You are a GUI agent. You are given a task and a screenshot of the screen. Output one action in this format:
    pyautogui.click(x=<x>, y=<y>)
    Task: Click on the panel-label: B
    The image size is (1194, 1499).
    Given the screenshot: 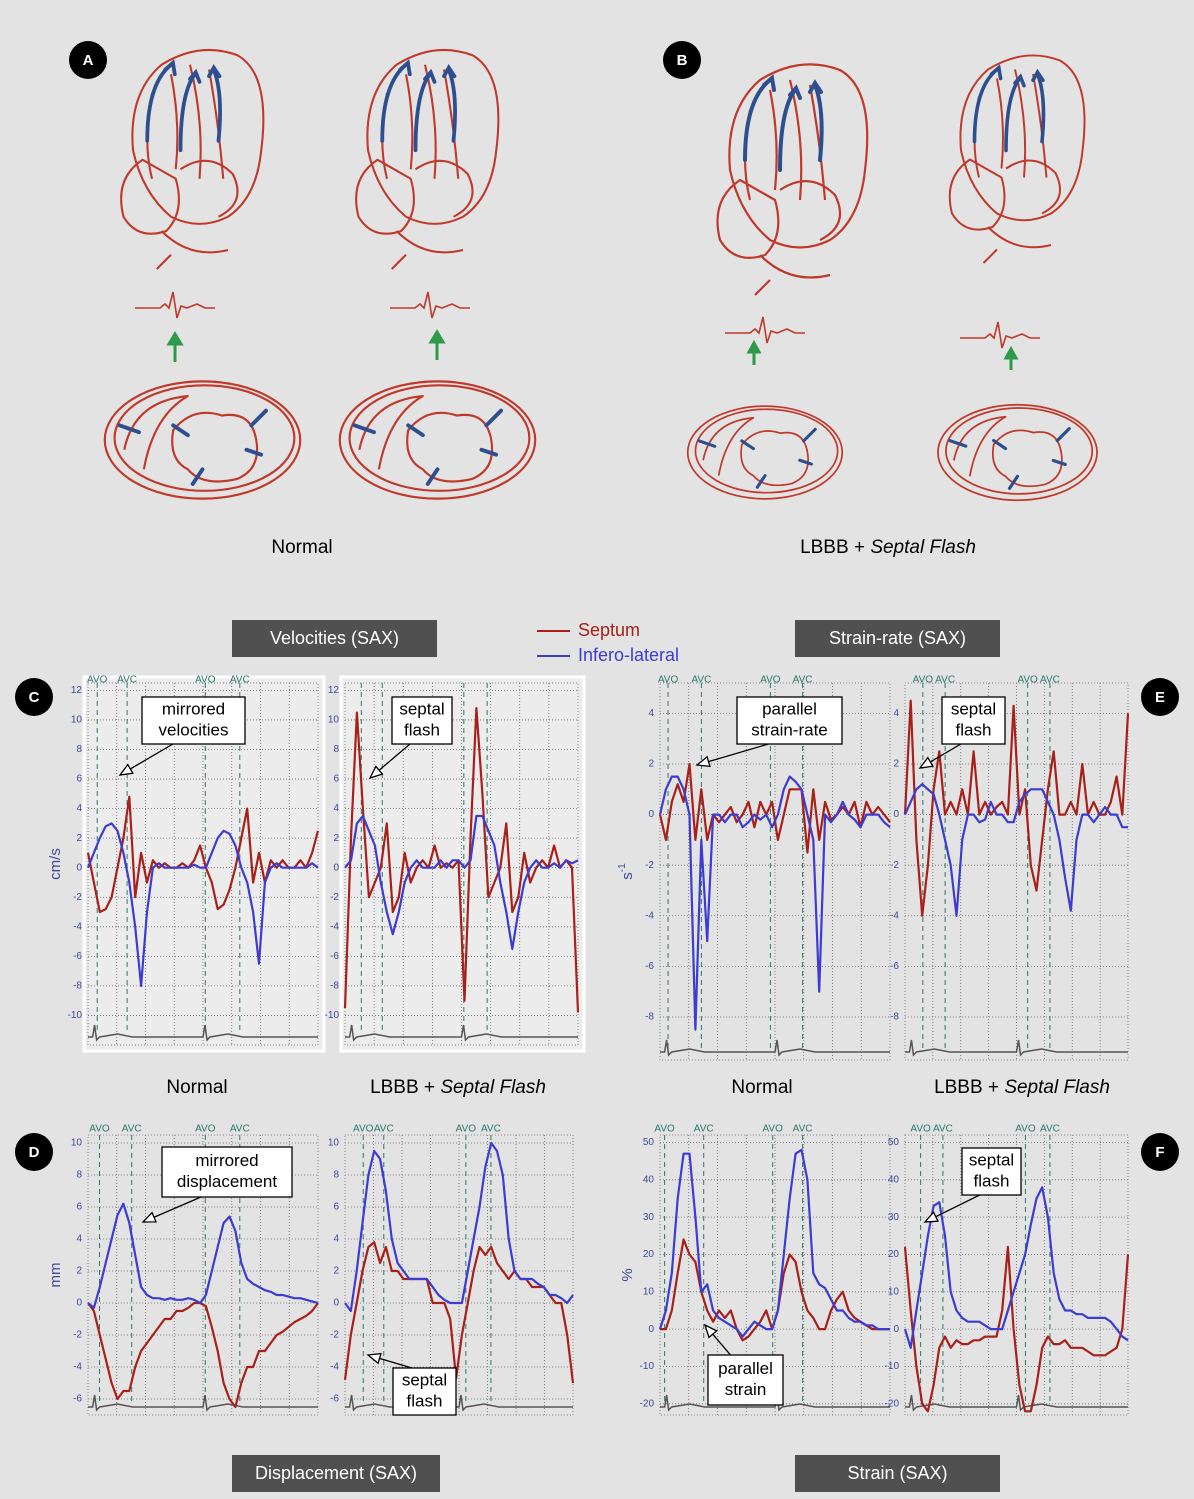 What is the action you would take?
    pyautogui.click(x=682, y=60)
    